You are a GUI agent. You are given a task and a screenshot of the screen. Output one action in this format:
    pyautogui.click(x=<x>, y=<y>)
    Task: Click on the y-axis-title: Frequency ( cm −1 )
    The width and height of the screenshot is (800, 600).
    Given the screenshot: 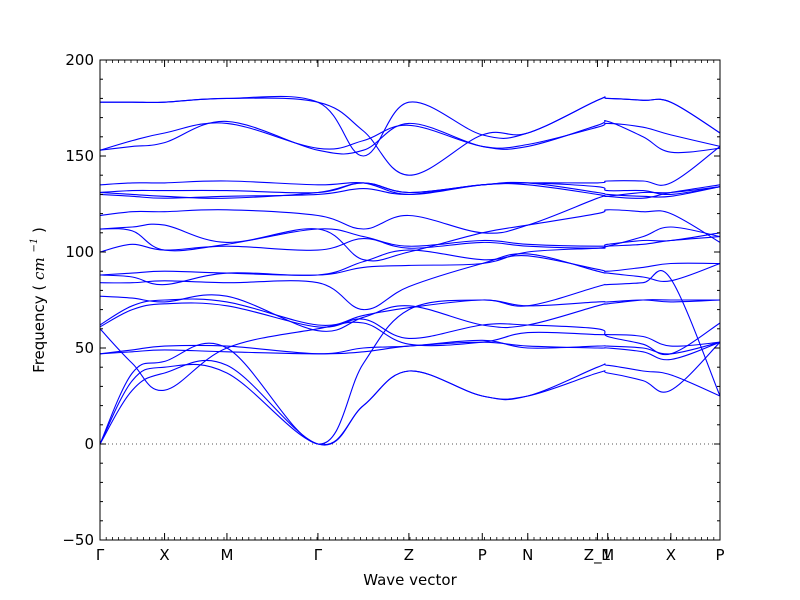 What is the action you would take?
    pyautogui.click(x=35, y=300)
    